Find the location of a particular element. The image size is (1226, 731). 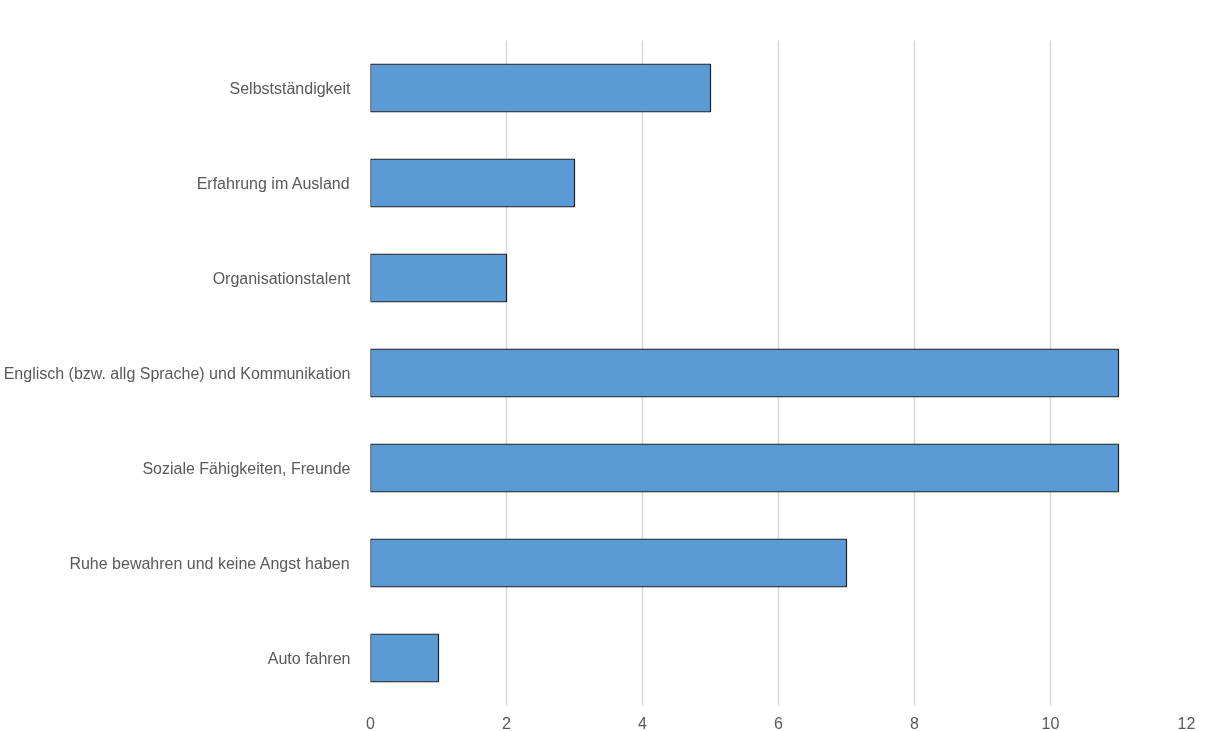

x-tick-label: 4 is located at coordinates (643, 722).